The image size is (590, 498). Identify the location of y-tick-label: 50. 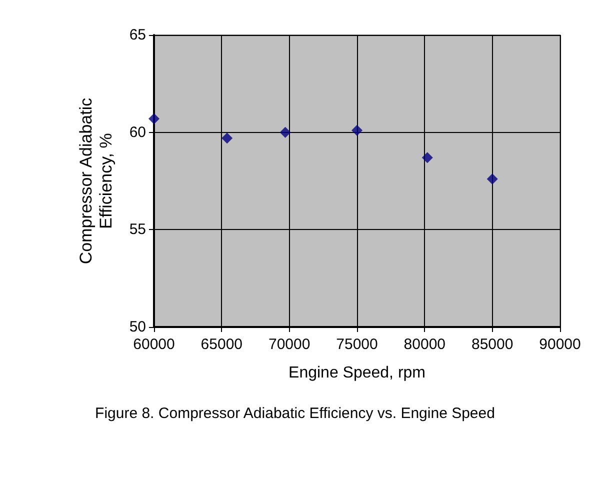
(137, 327).